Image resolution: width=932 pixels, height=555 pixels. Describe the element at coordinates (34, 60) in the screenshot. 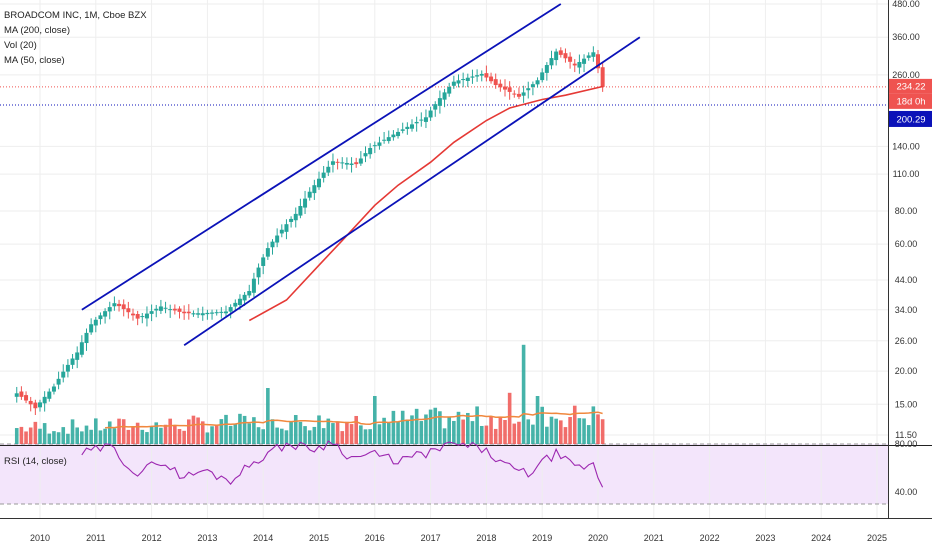

I see `ma50-legend: MA (50, close)` at that location.